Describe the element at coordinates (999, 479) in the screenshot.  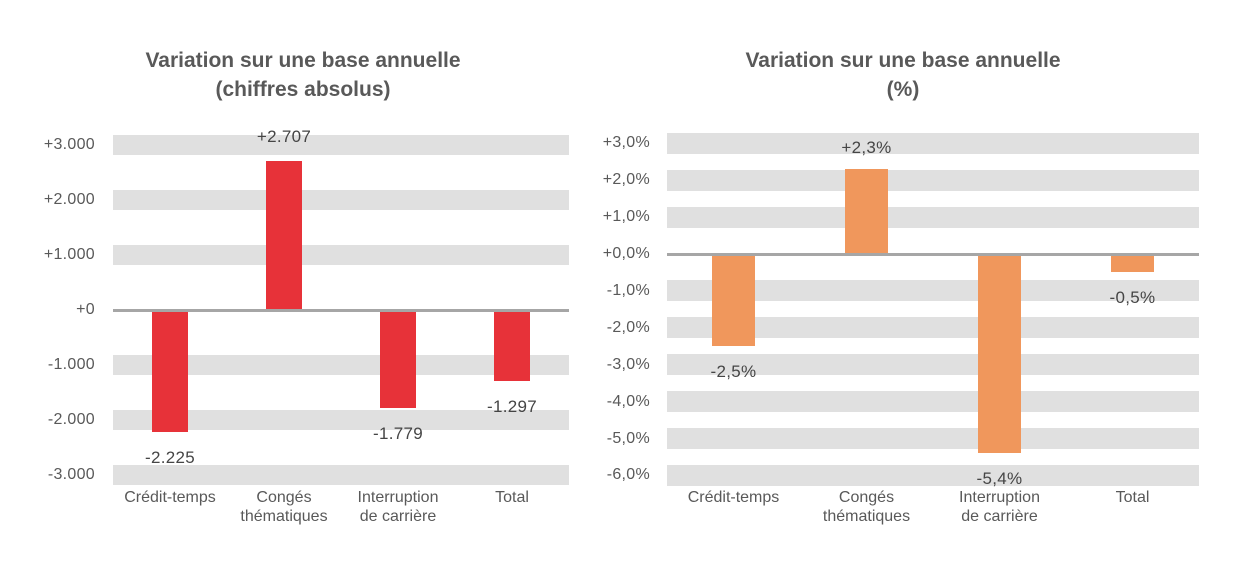
I see `data-label: -5,4%` at that location.